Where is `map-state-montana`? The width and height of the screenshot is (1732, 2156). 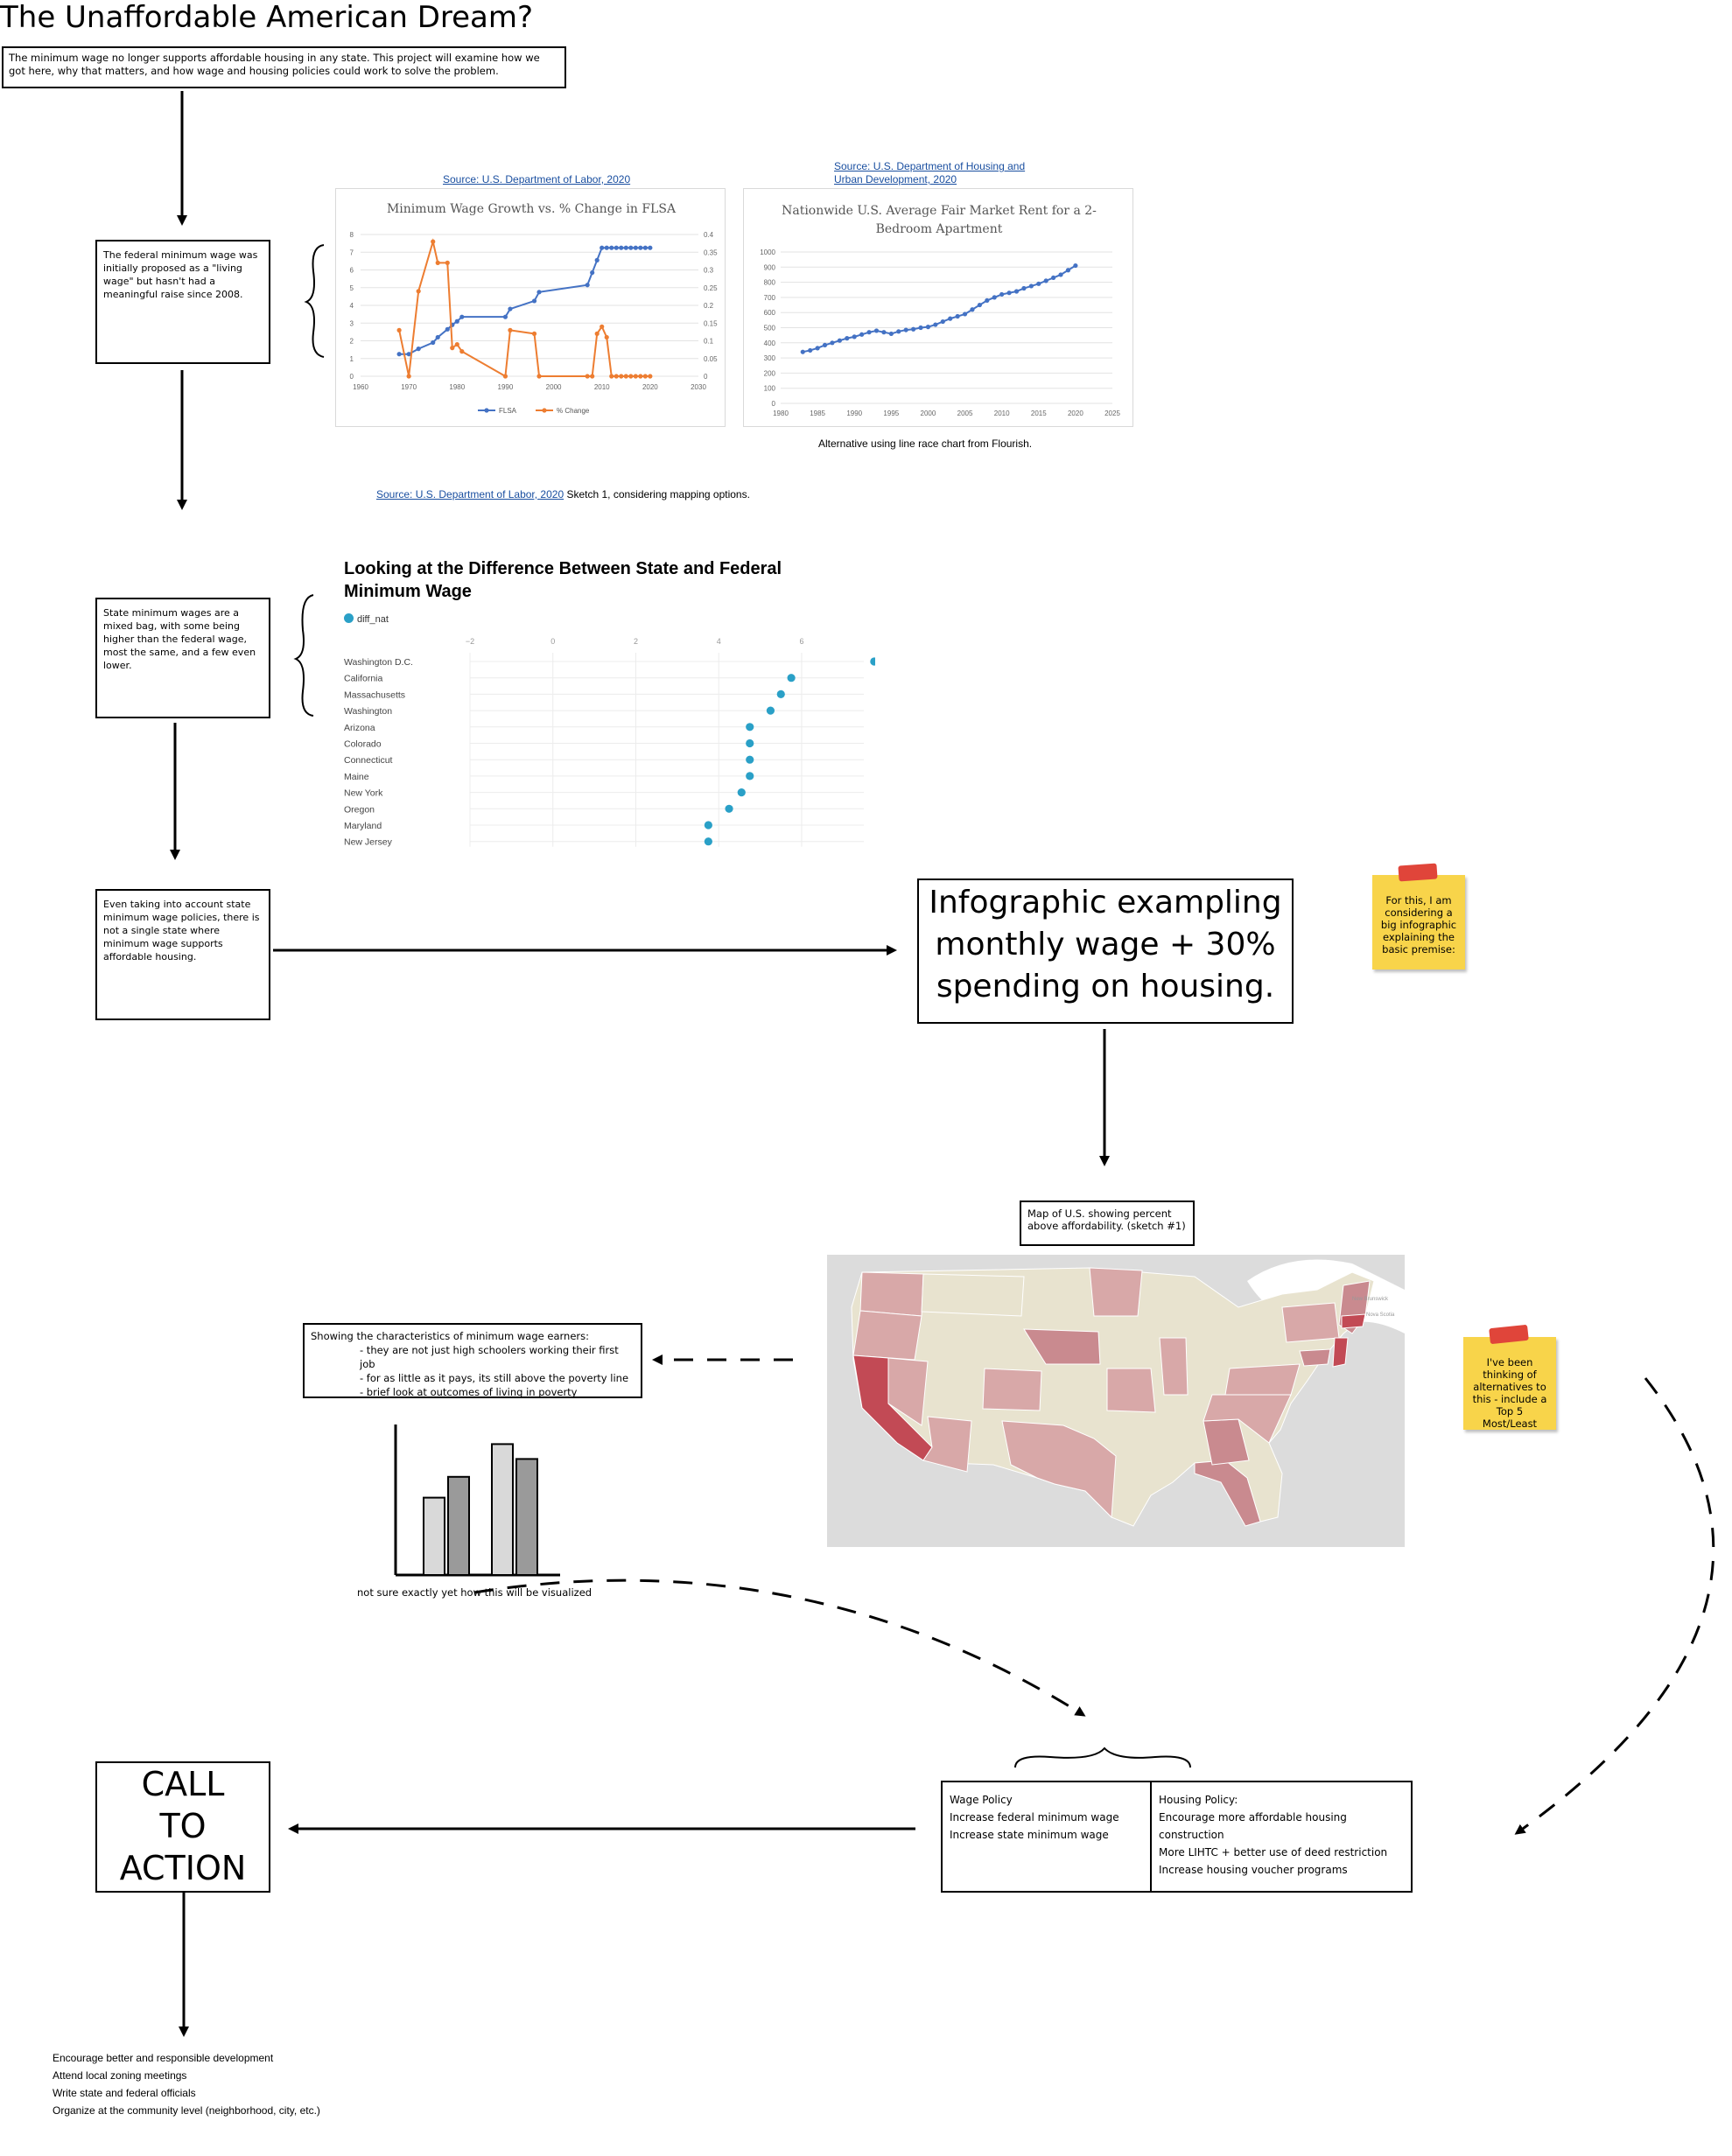
map-state-montana is located at coordinates (973, 1295).